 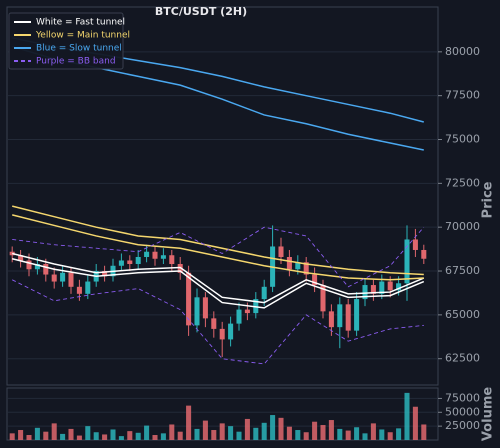 What do you see at coordinates (462, 270) in the screenshot?
I see `y-tick-label: 67500` at bounding box center [462, 270].